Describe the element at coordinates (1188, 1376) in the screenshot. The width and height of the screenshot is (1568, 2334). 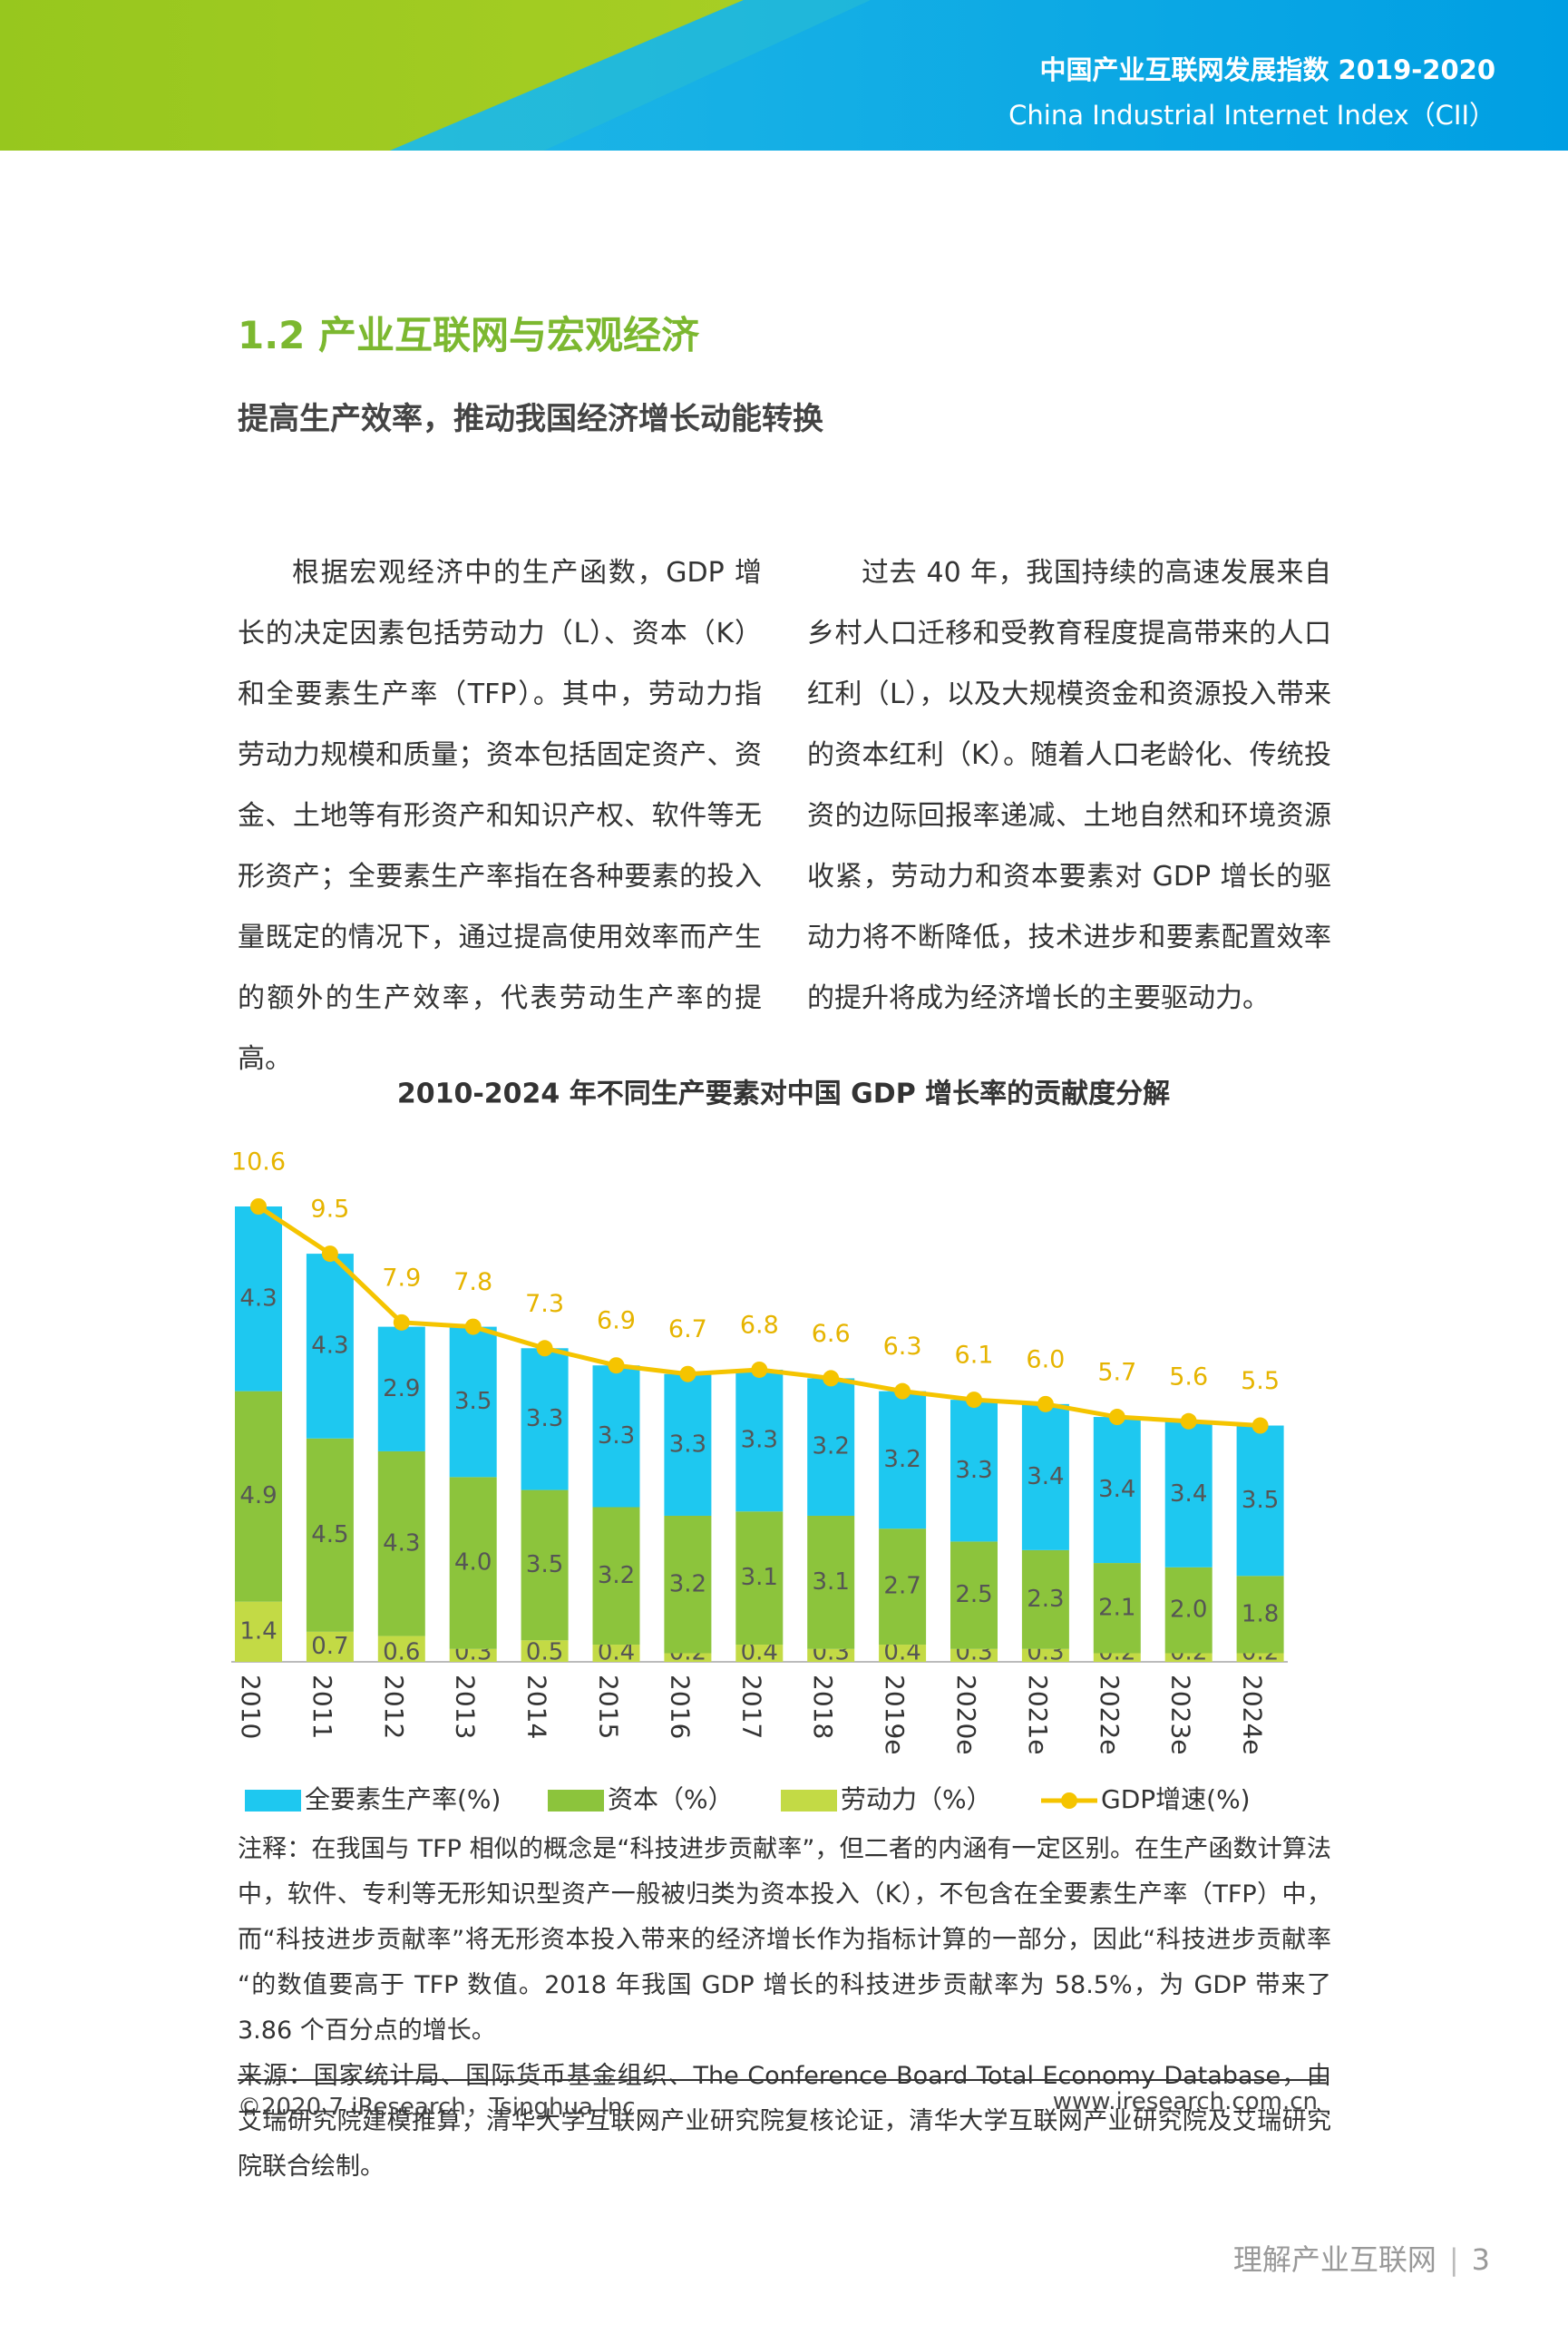
I see `data-label: 5.6` at that location.